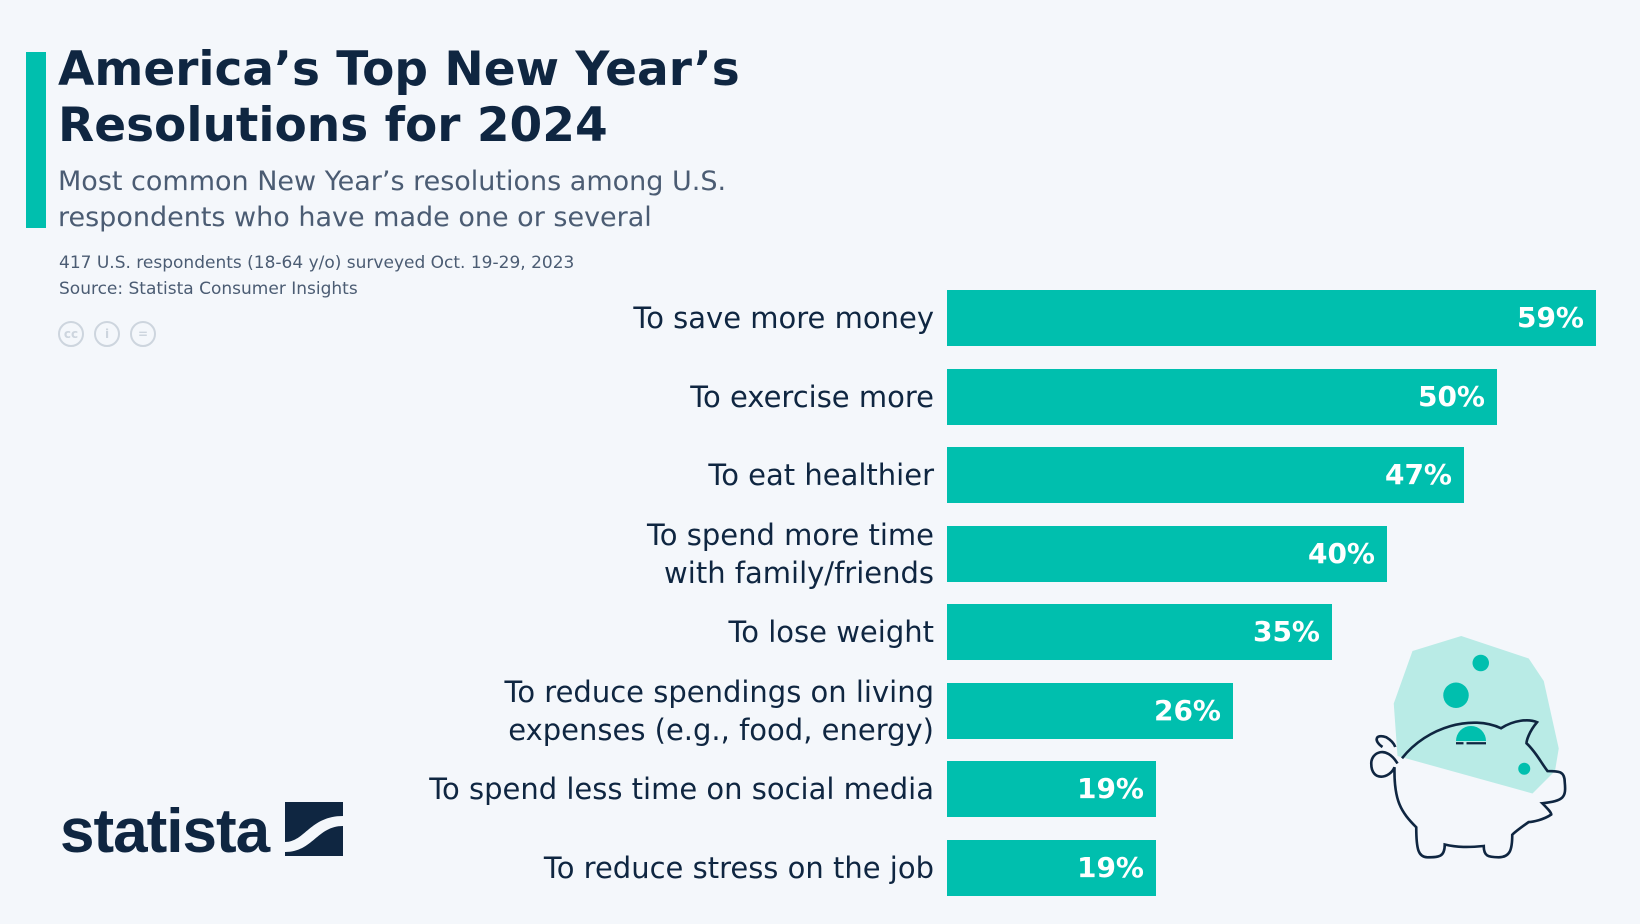 This screenshot has height=924, width=1640. What do you see at coordinates (821, 475) in the screenshot?
I see `category-label: To eat healthier` at bounding box center [821, 475].